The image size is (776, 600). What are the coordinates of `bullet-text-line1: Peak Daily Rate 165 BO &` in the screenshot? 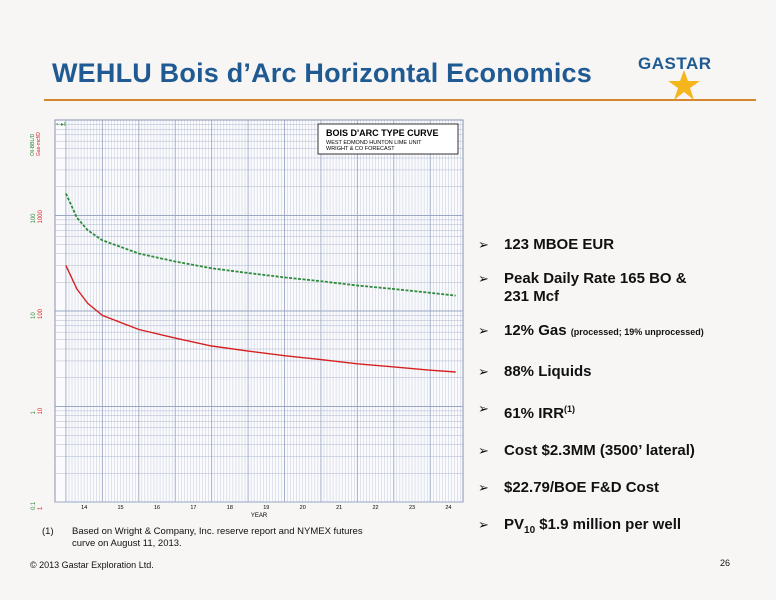 It's located at (595, 278).